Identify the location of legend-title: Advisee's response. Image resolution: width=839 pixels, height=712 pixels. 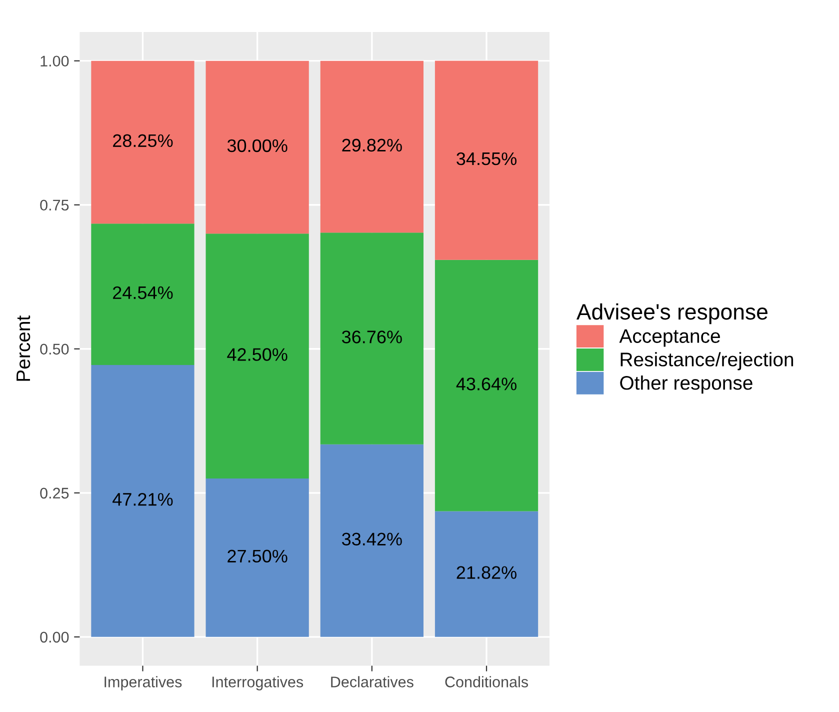
(672, 313).